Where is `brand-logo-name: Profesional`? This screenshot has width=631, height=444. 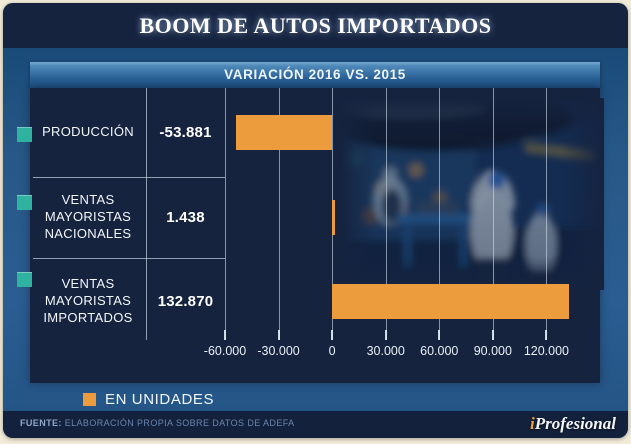 brand-logo-name: Profesional is located at coordinates (575, 423).